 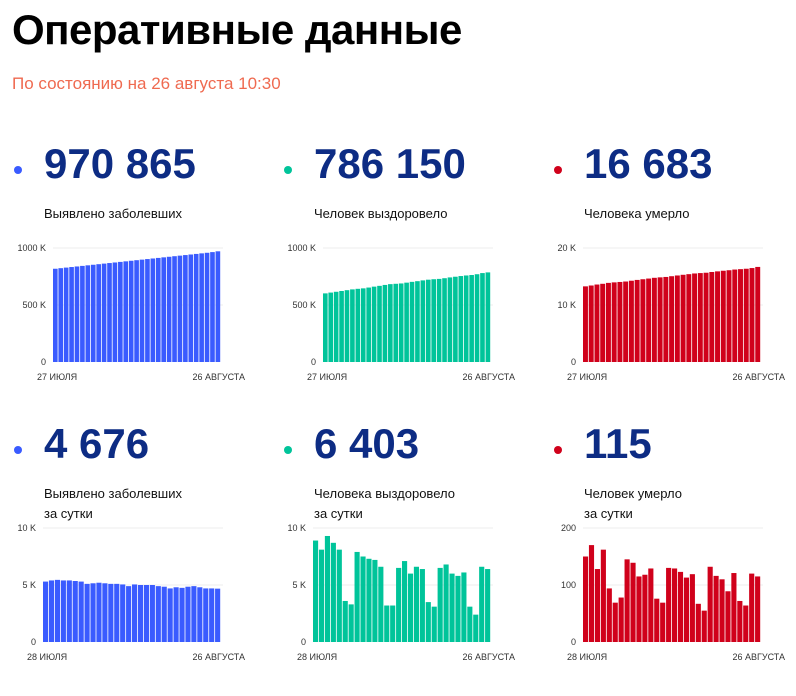 I want to click on x-tick-label: 26 АВГУСТА, so click(x=488, y=377).